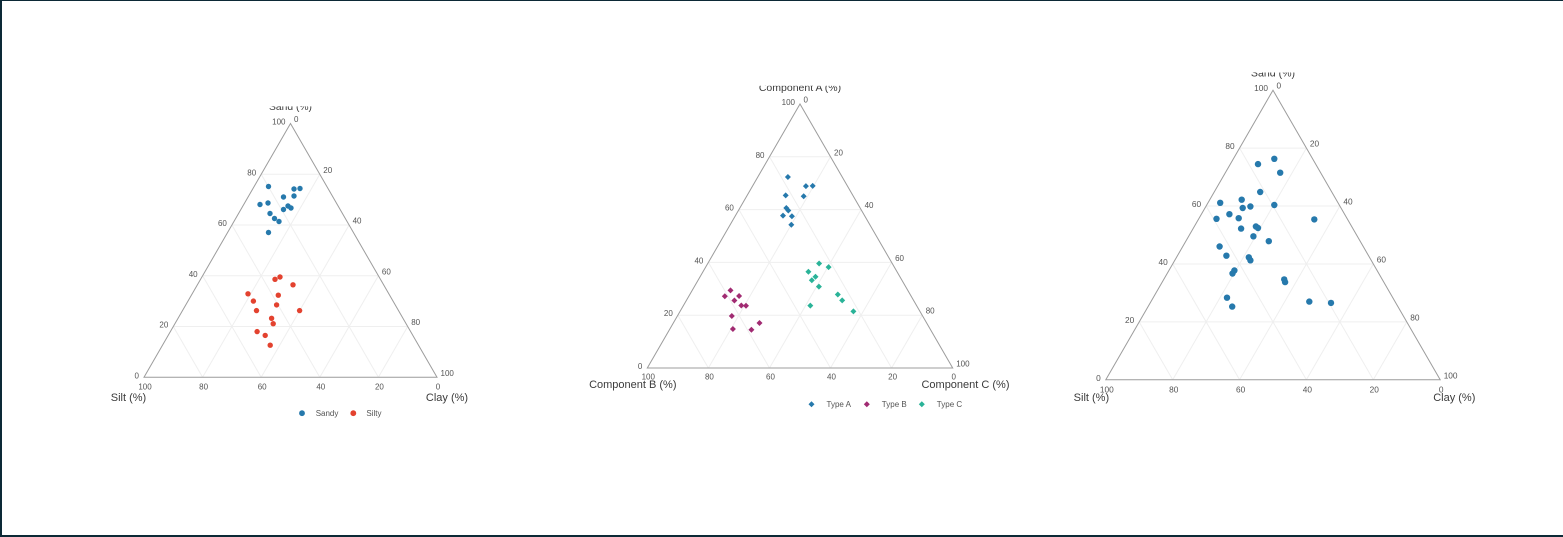 The image size is (1563, 537). Describe the element at coordinates (327, 413) in the screenshot. I see `svg-text: Sandy` at that location.